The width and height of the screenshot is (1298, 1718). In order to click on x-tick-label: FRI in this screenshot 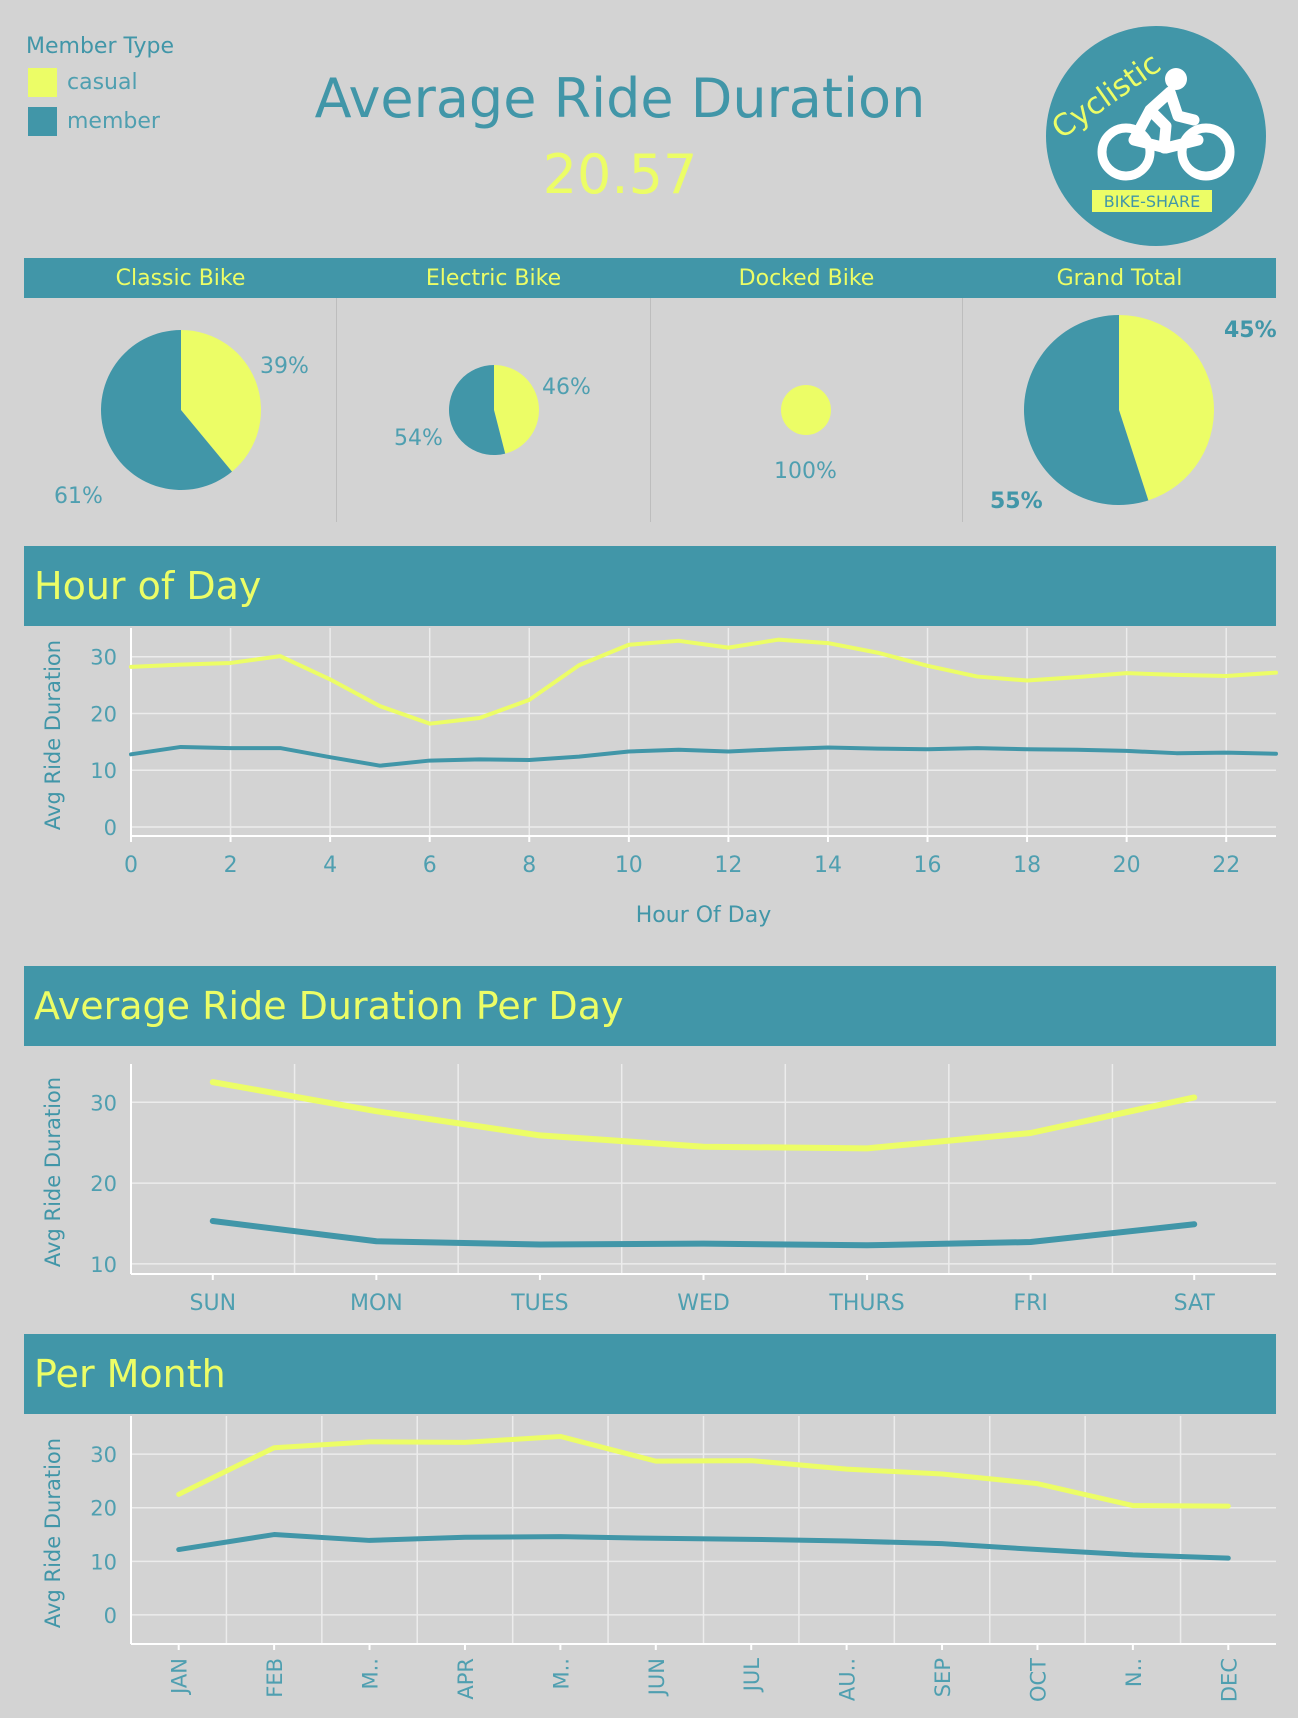, I will do `click(1030, 1303)`.